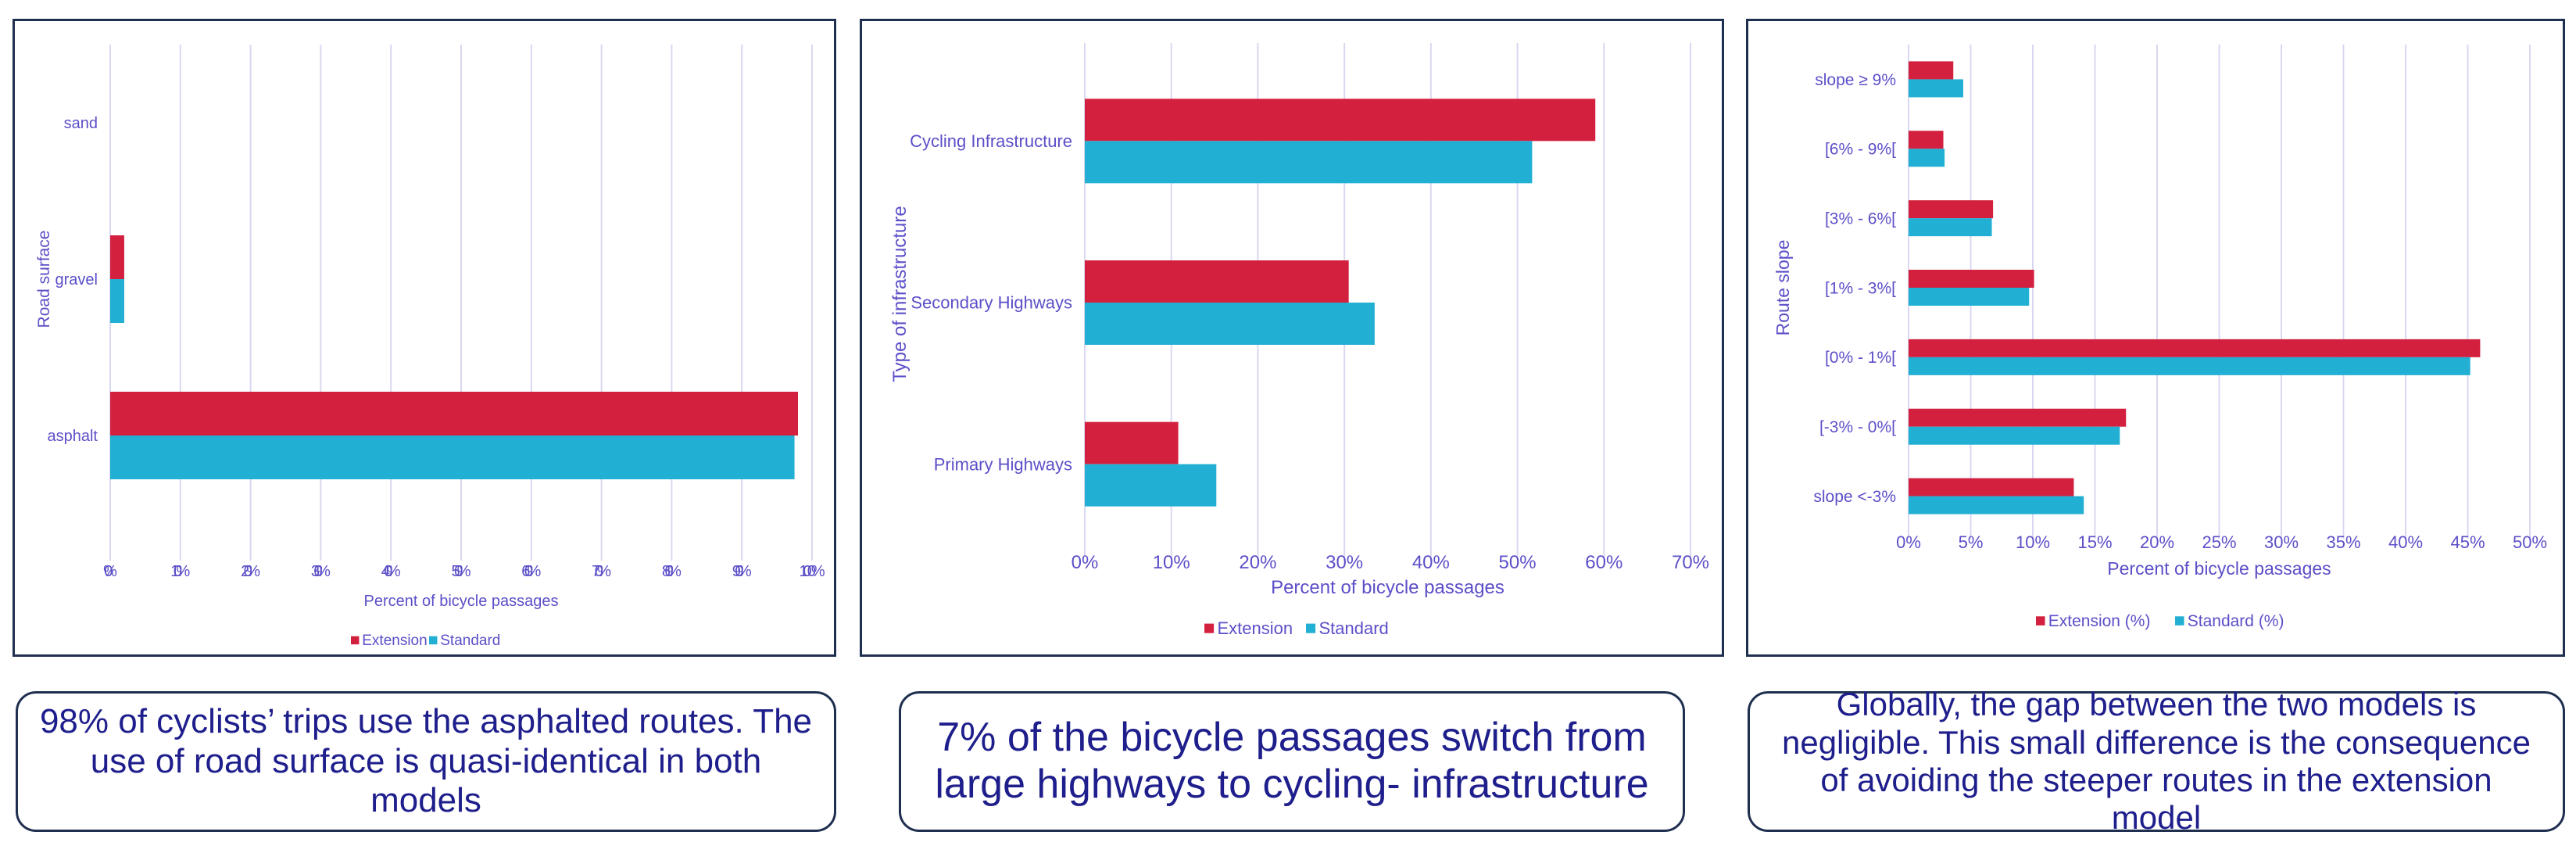 This screenshot has height=846, width=2576. I want to click on legend-label-extension: Extension (%), so click(2099, 621).